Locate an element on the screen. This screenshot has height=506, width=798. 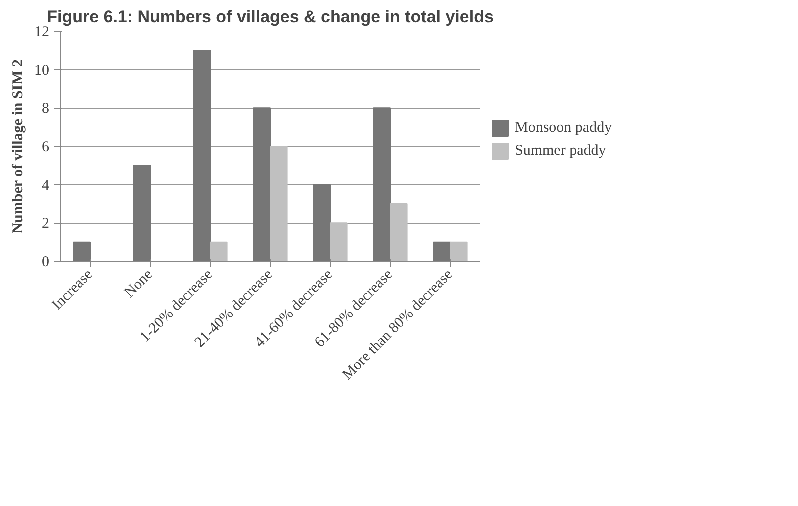
y-tick-label: 12 is located at coordinates (42, 32).